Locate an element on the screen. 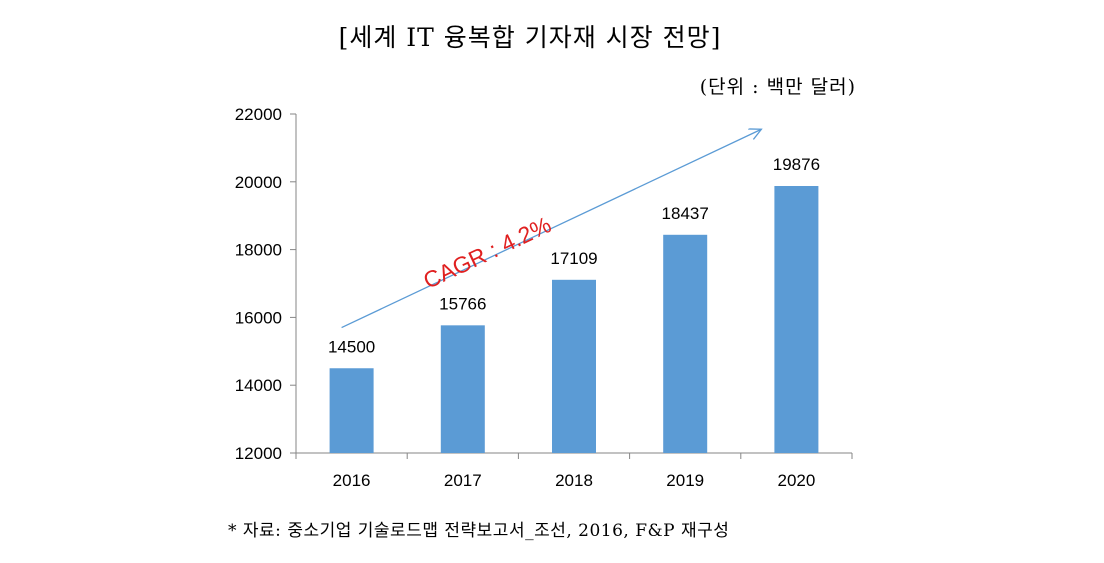 The width and height of the screenshot is (1104, 563). y-tick-label: 12000 is located at coordinates (258, 453).